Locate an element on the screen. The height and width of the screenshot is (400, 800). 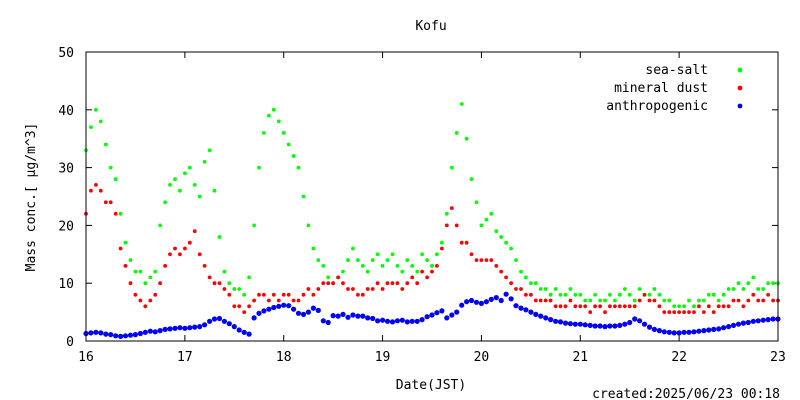
legend-label: anthropogenic is located at coordinates (657, 106).